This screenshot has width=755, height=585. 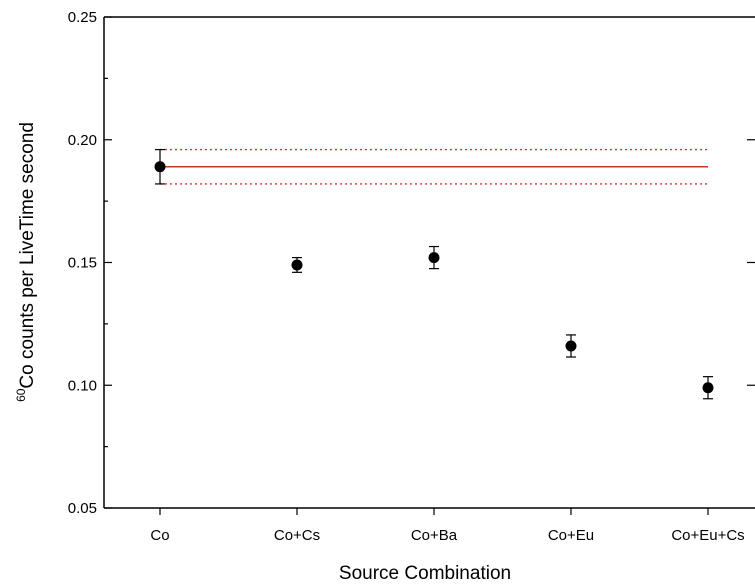 What do you see at coordinates (27, 255) in the screenshot?
I see `y-axis-title-text: Co counts per LiveTime second` at bounding box center [27, 255].